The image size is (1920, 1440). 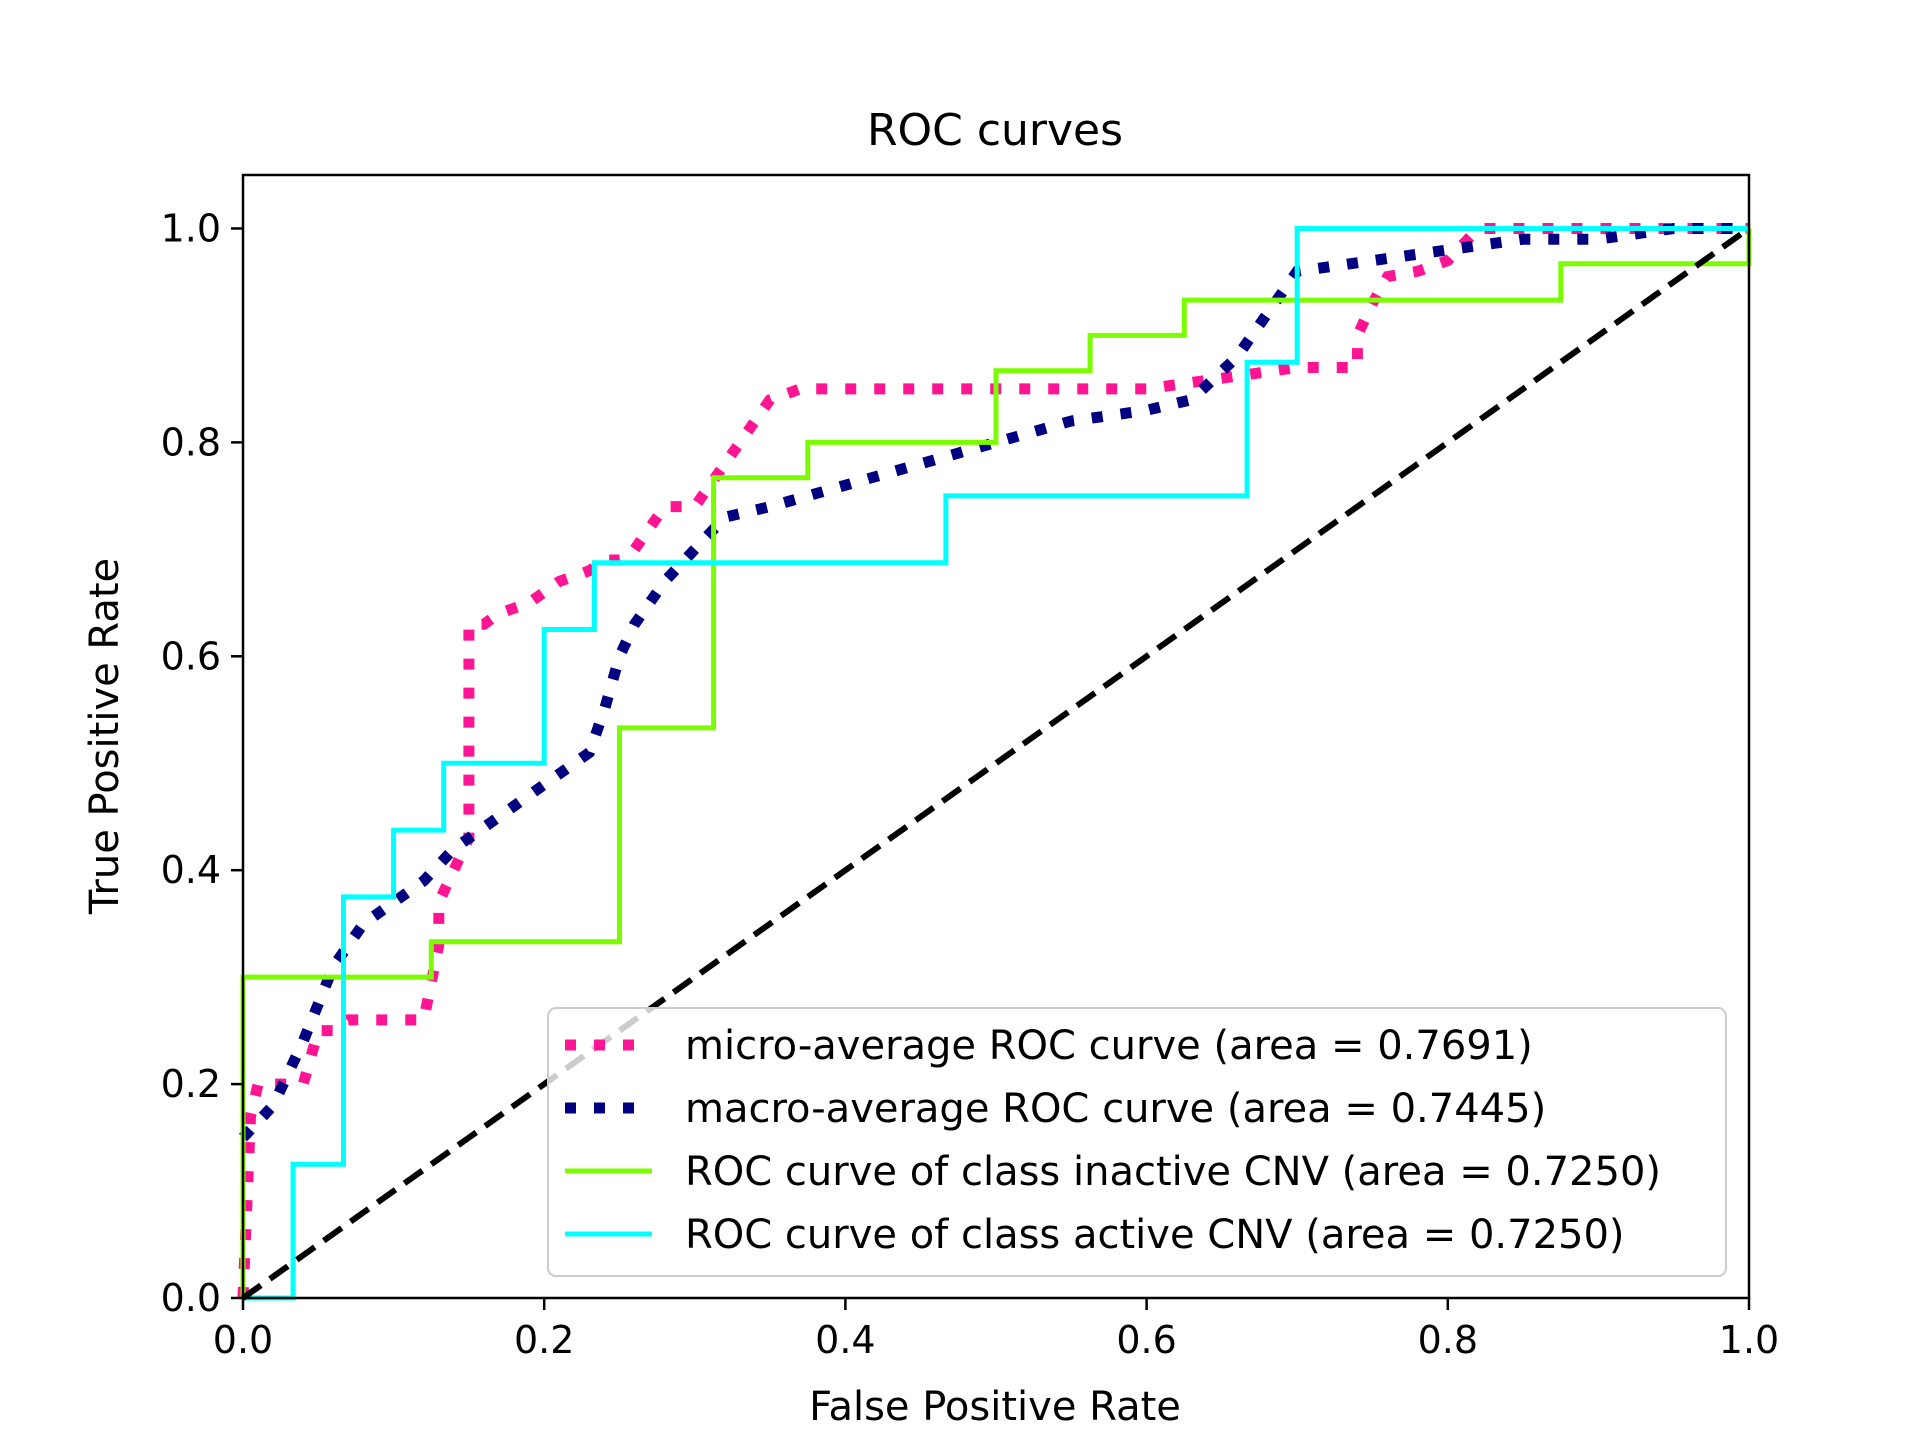 I want to click on y-tick-label: 0.2, so click(x=191, y=1084).